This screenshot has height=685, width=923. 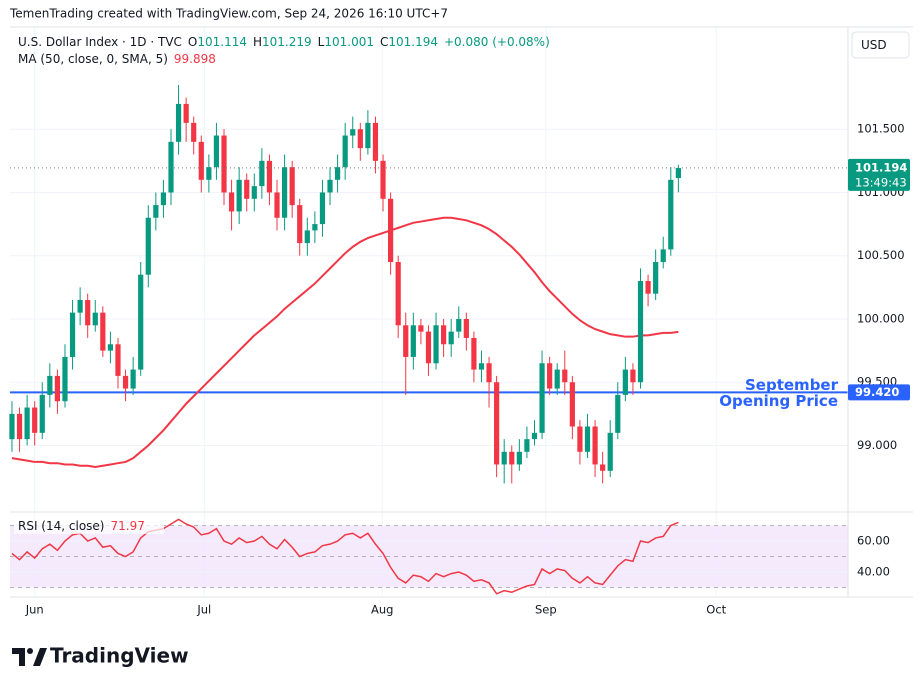 What do you see at coordinates (321, 42) in the screenshot?
I see `ohlc-letter: L` at bounding box center [321, 42].